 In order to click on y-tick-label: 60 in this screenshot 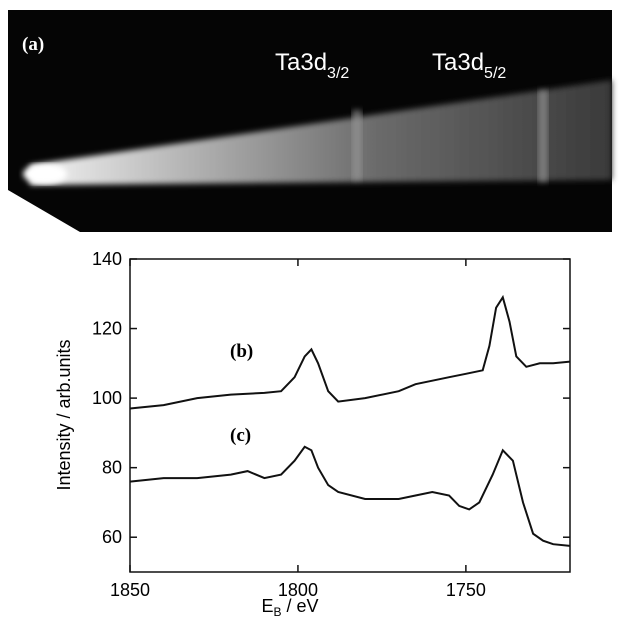, I will do `click(112, 537)`.